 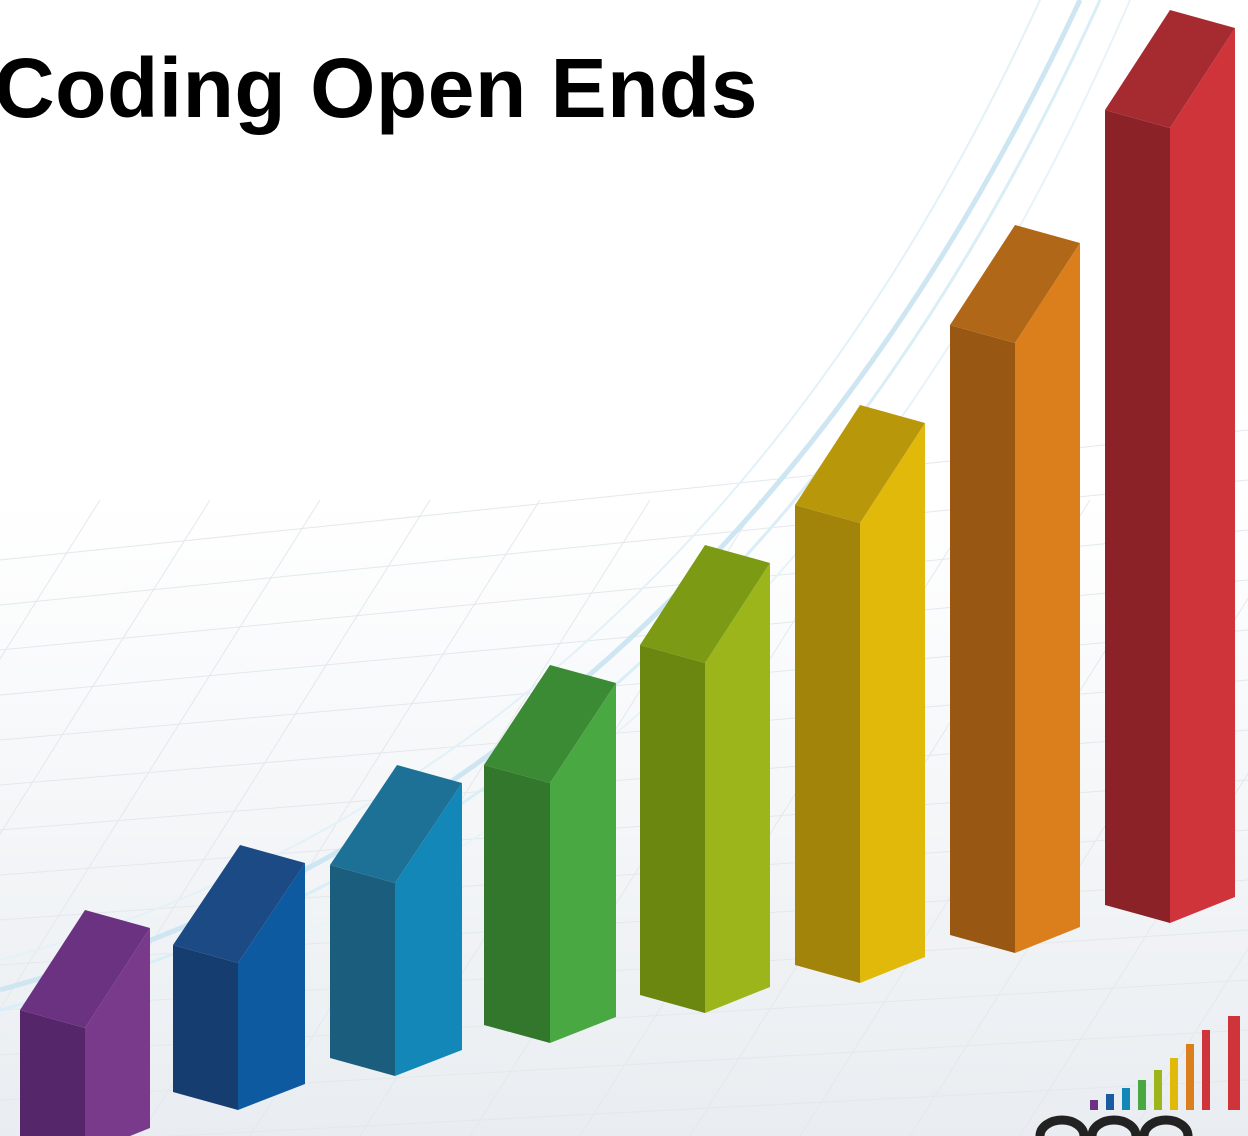 I want to click on slide-title: Coding Open Ends, so click(x=379, y=88).